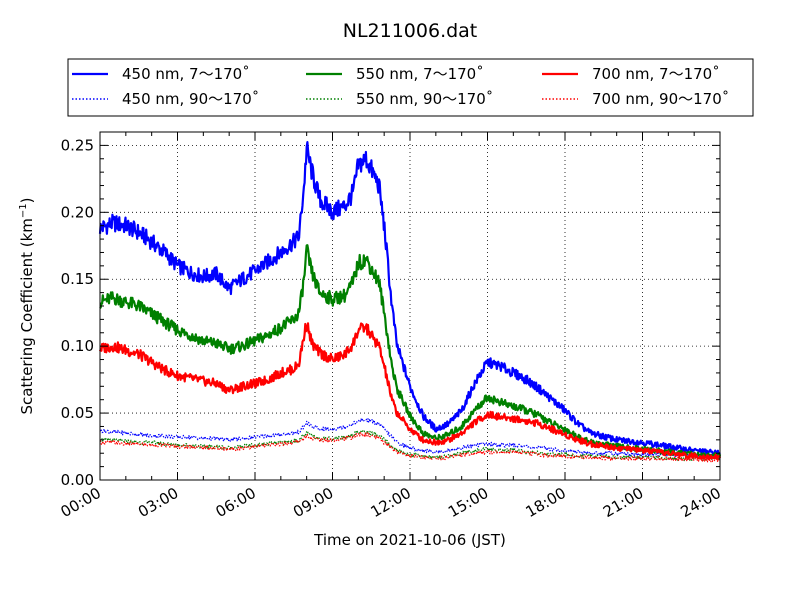  I want to click on x-tick-label: 00:00, so click(81, 502).